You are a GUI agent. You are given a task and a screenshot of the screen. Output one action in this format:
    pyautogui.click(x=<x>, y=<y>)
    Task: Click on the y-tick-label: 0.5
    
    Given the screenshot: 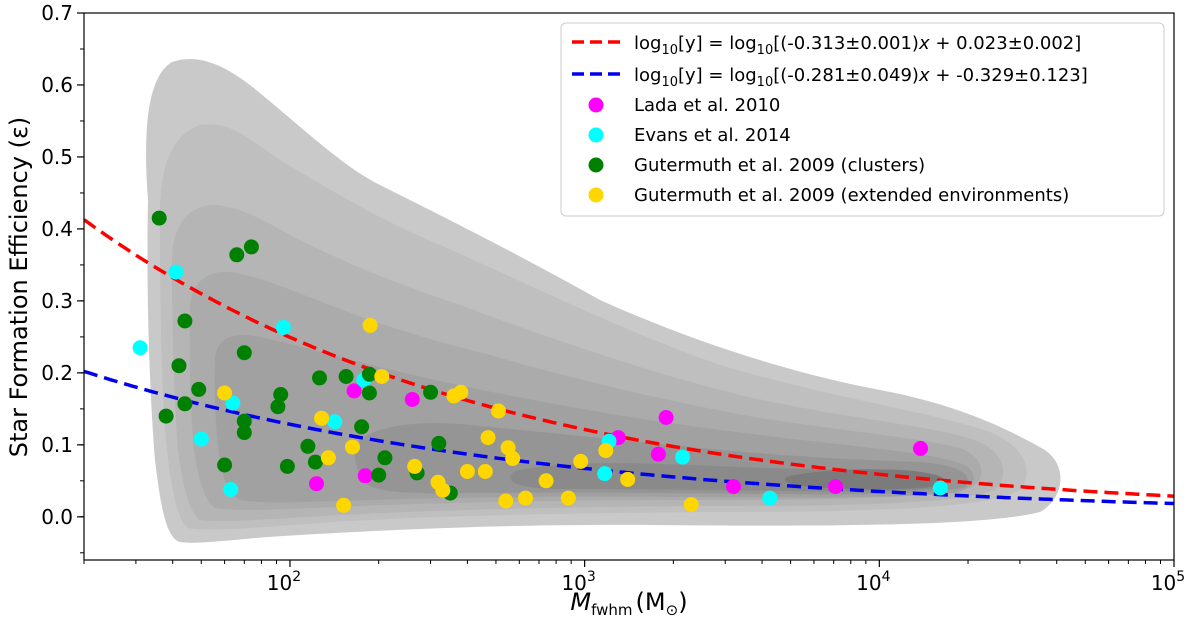 What is the action you would take?
    pyautogui.click(x=57, y=157)
    